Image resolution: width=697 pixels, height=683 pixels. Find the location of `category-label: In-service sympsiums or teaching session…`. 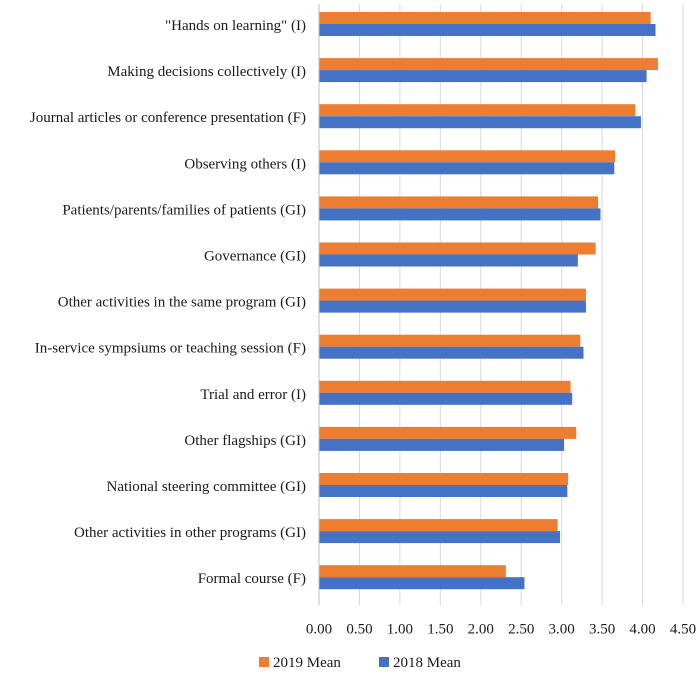

category-label: In-service sympsiums or teaching session… is located at coordinates (170, 349).